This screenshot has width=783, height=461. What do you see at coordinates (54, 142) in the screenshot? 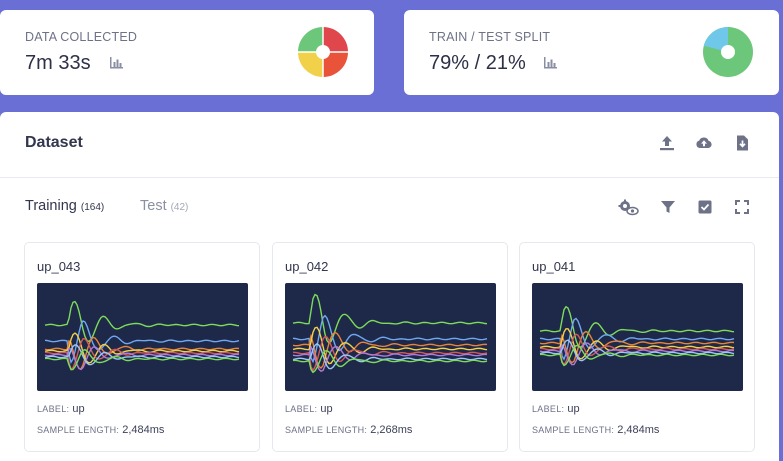
I see `dataset-title: Dataset` at bounding box center [54, 142].